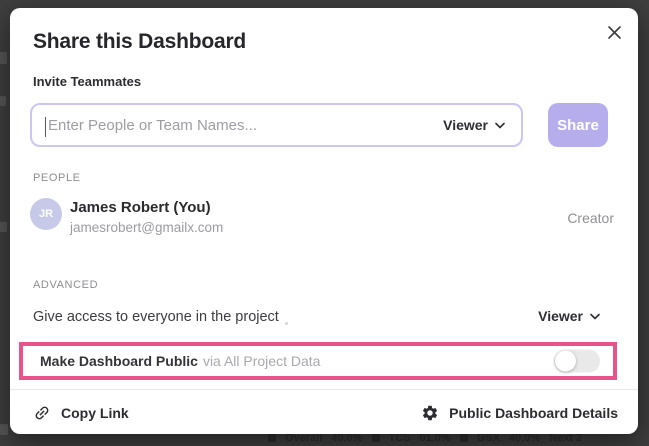 The image size is (649, 446). What do you see at coordinates (560, 316) in the screenshot?
I see `project-access-role-value: Viewer` at bounding box center [560, 316].